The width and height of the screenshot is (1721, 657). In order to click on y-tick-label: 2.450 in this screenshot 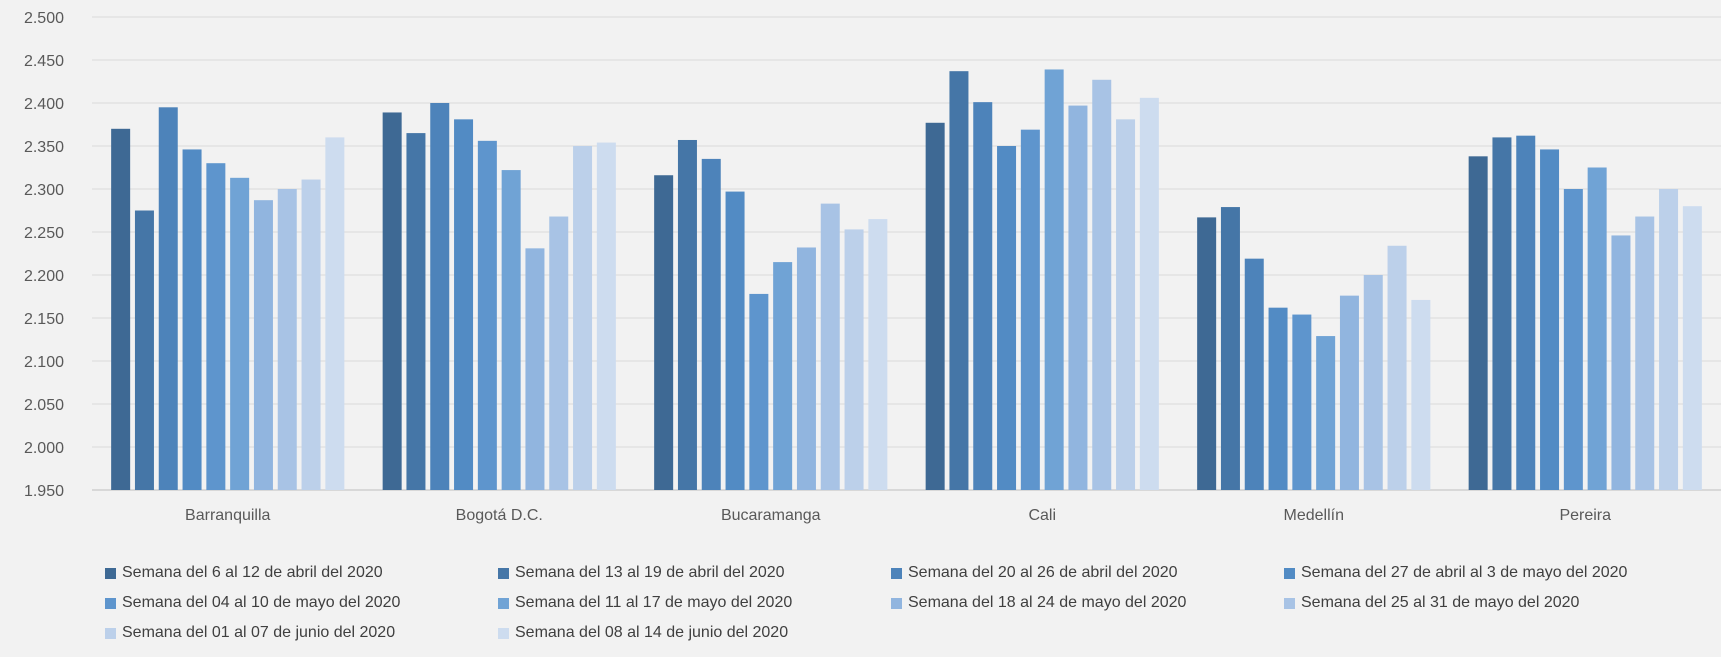, I will do `click(44, 61)`.